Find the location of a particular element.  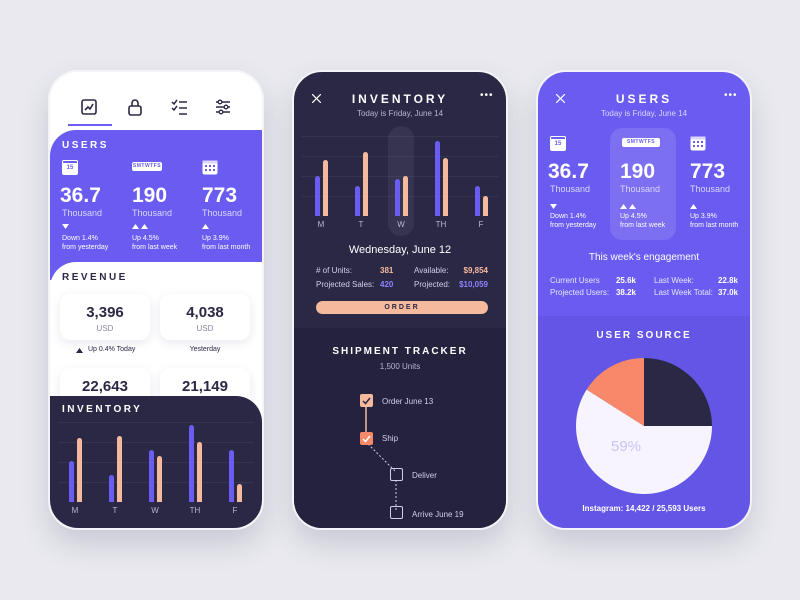

revenue-unit: USD is located at coordinates (205, 328).